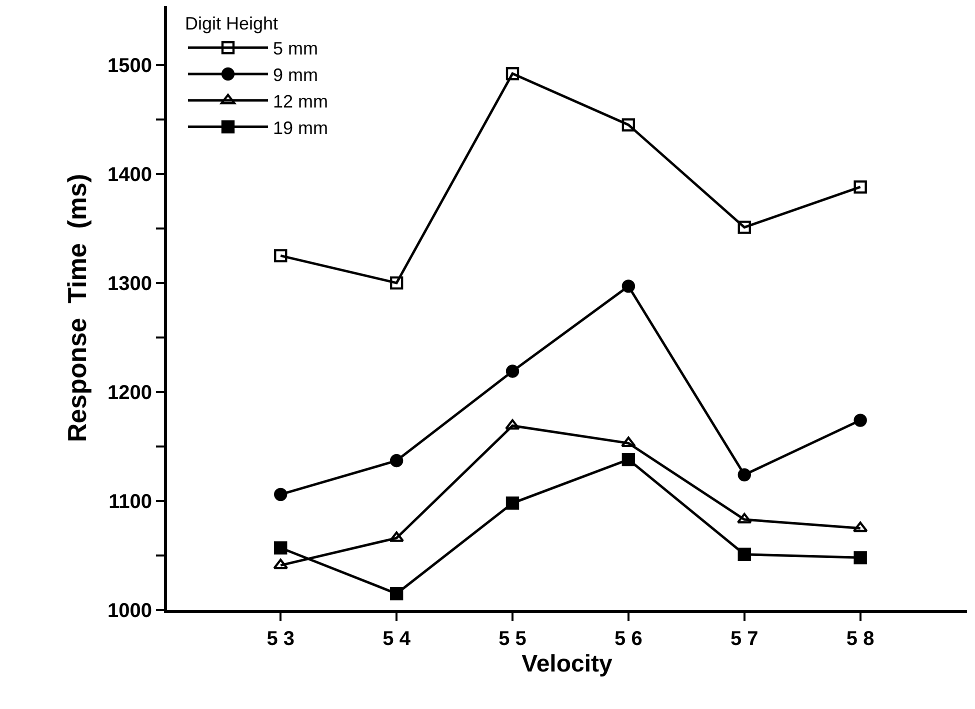  What do you see at coordinates (130, 501) in the screenshot?
I see `y-tick-label: 1100` at bounding box center [130, 501].